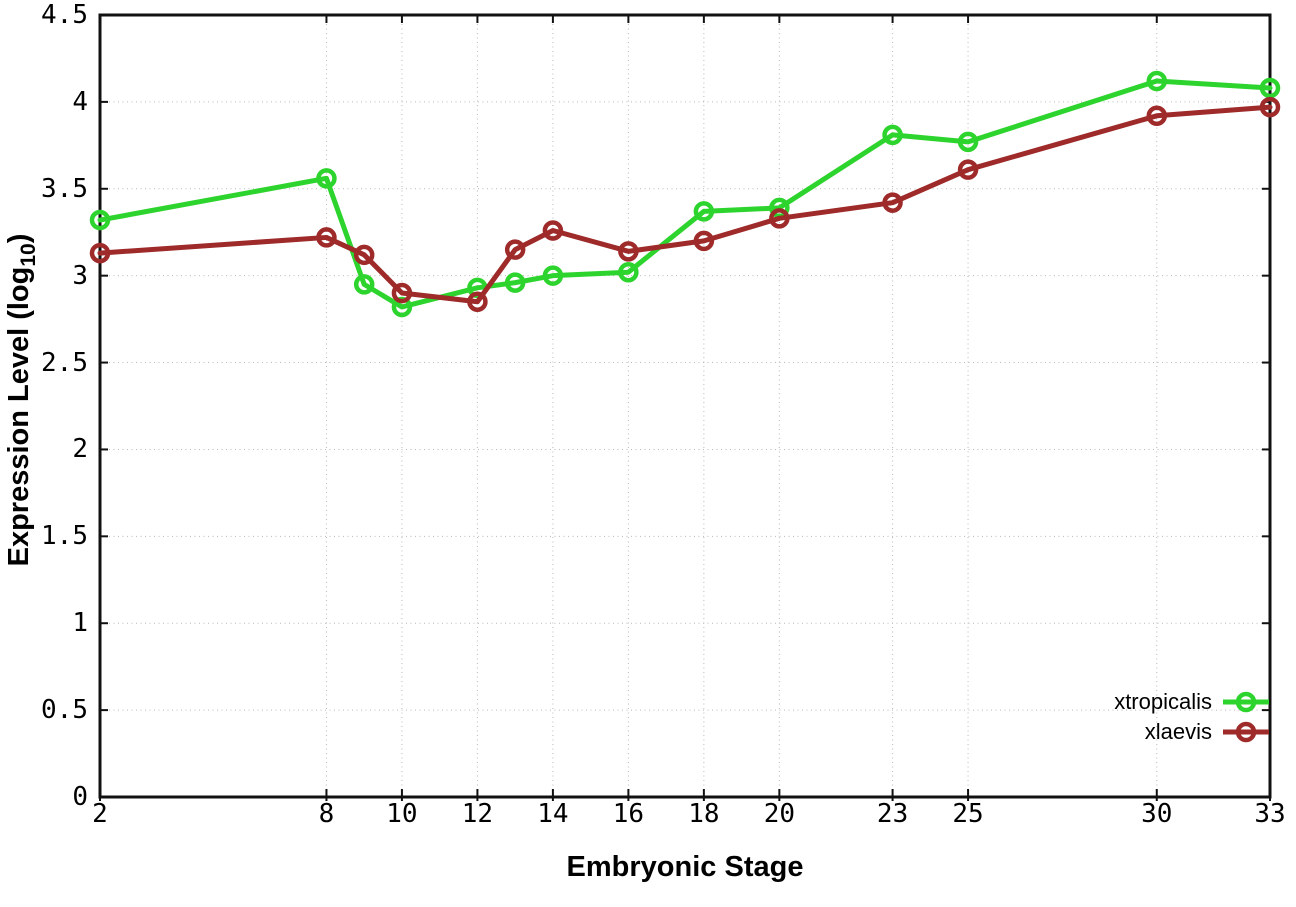 The image size is (1296, 907). What do you see at coordinates (1157, 814) in the screenshot?
I see `x-tick-label-30: 30` at bounding box center [1157, 814].